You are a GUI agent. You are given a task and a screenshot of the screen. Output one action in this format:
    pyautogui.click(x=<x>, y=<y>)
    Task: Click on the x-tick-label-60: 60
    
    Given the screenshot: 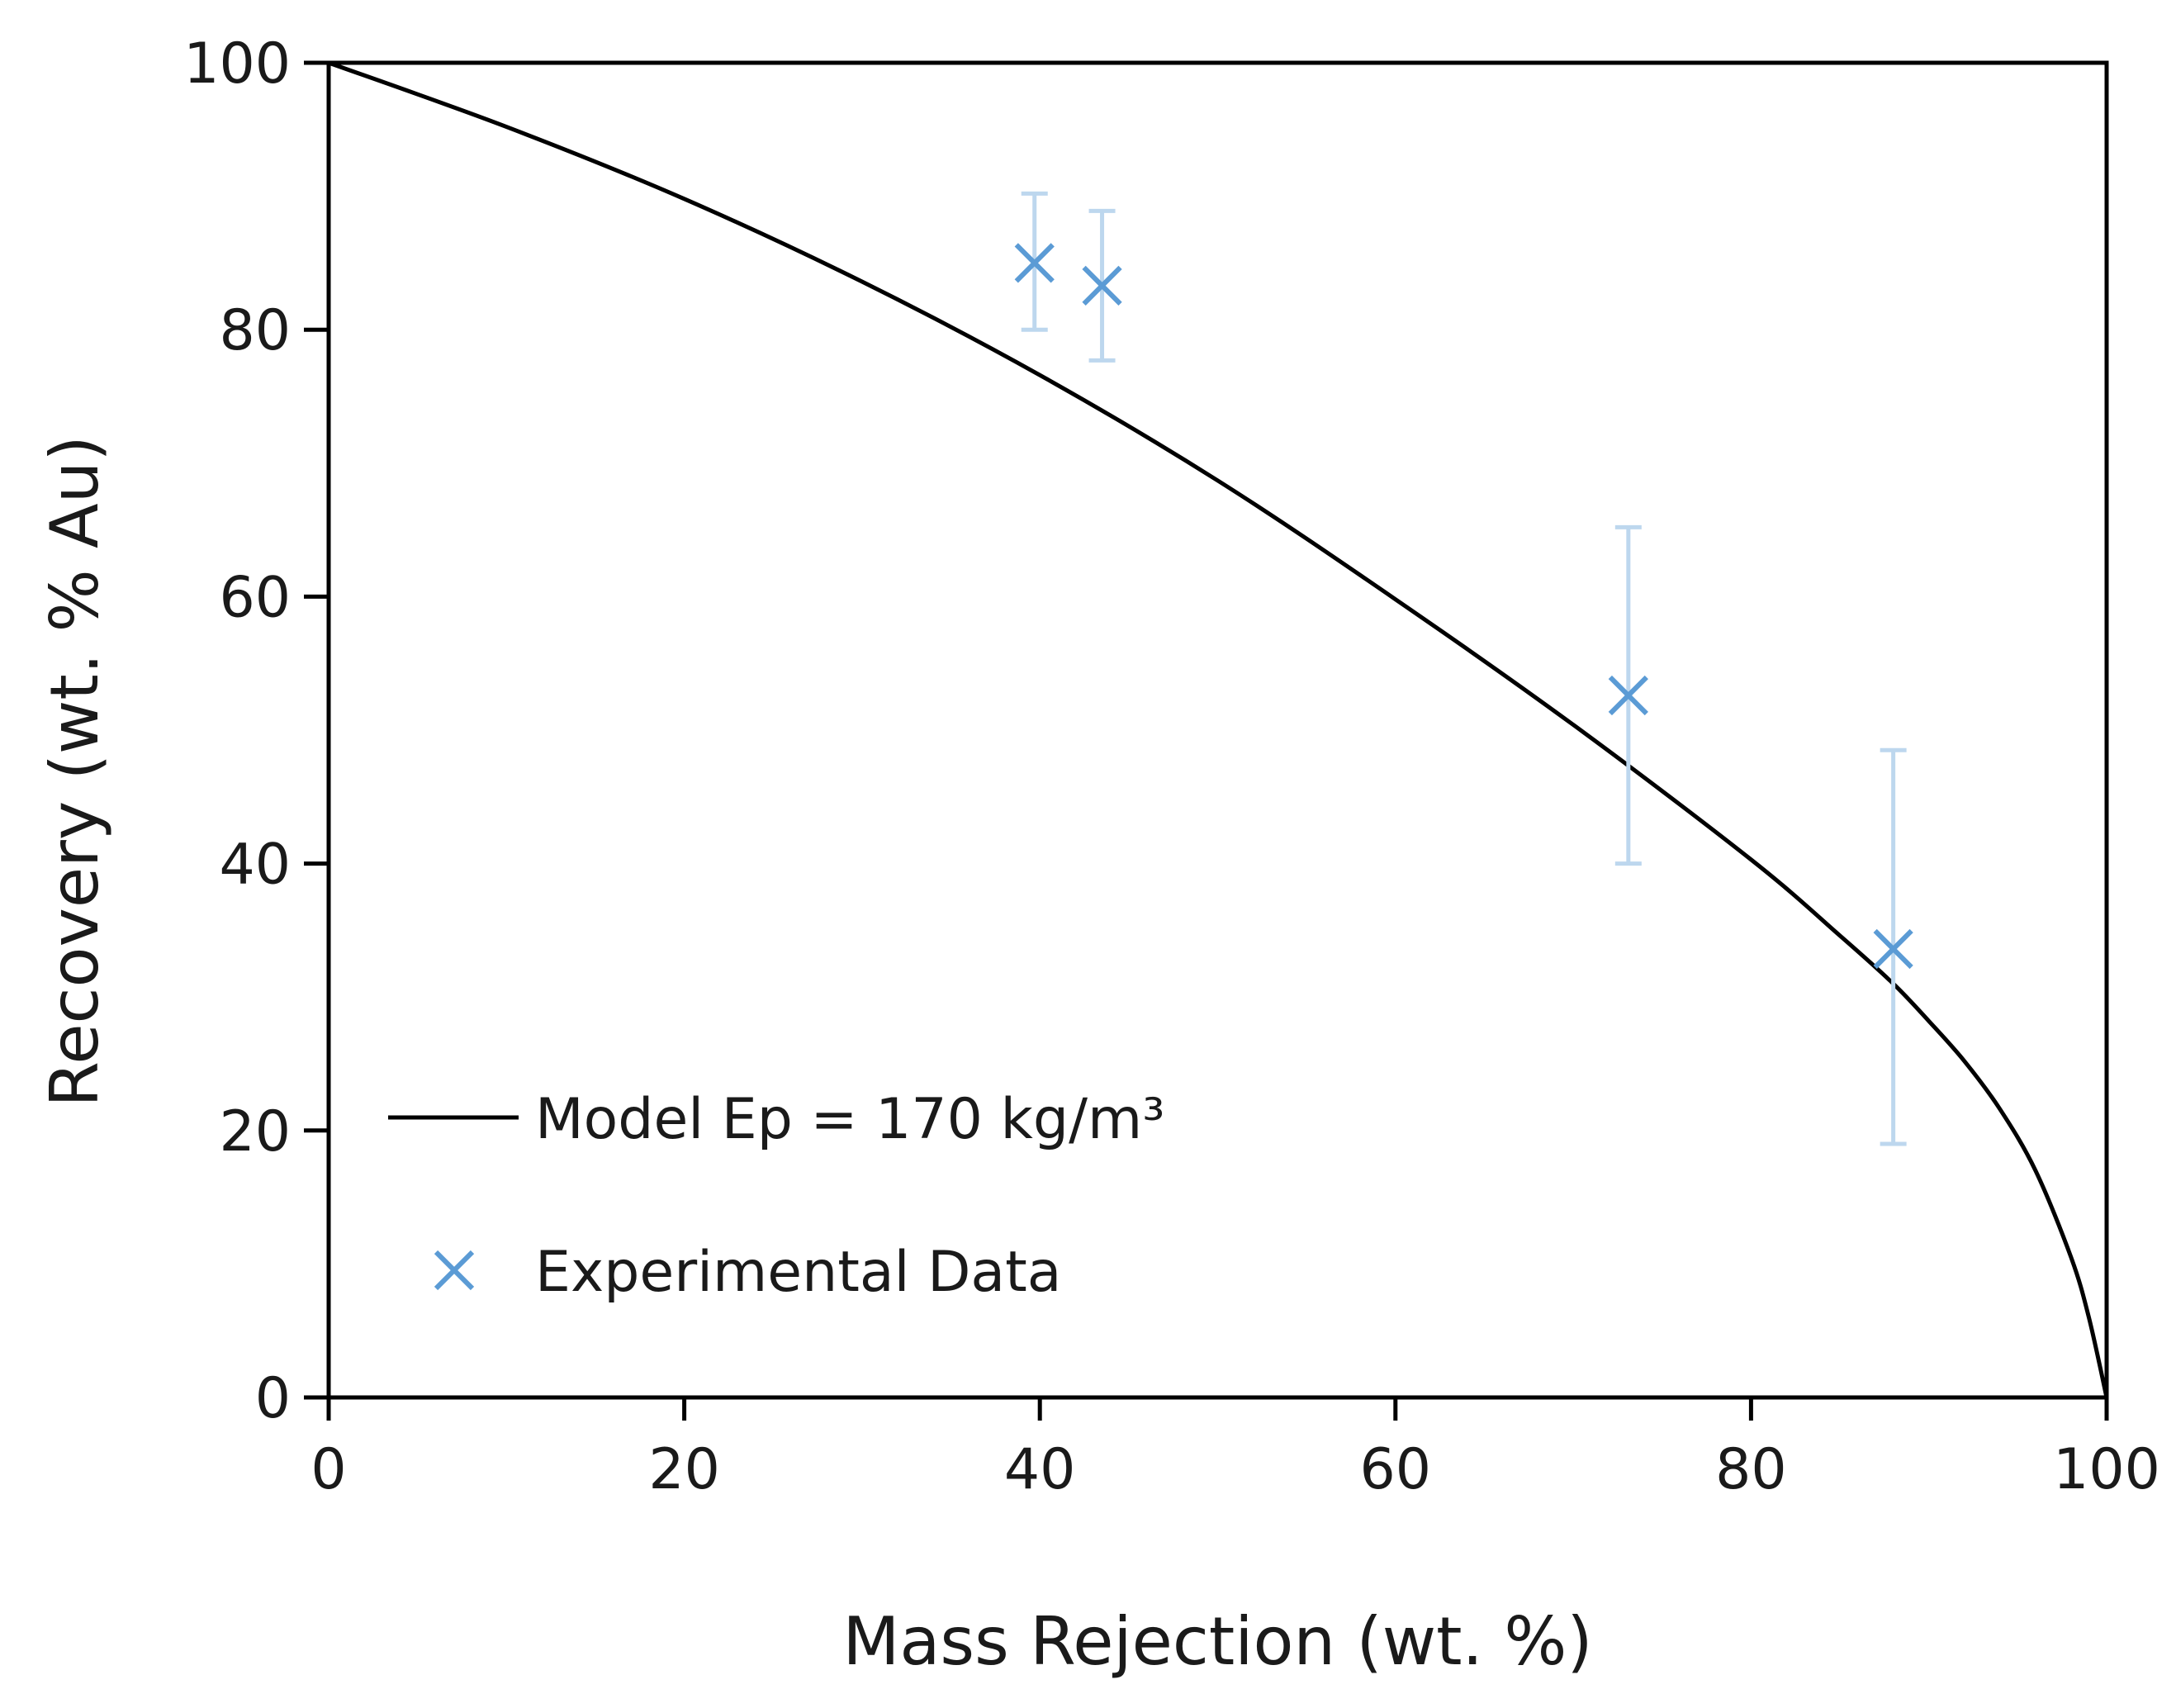 What is the action you would take?
    pyautogui.click(x=1396, y=1469)
    